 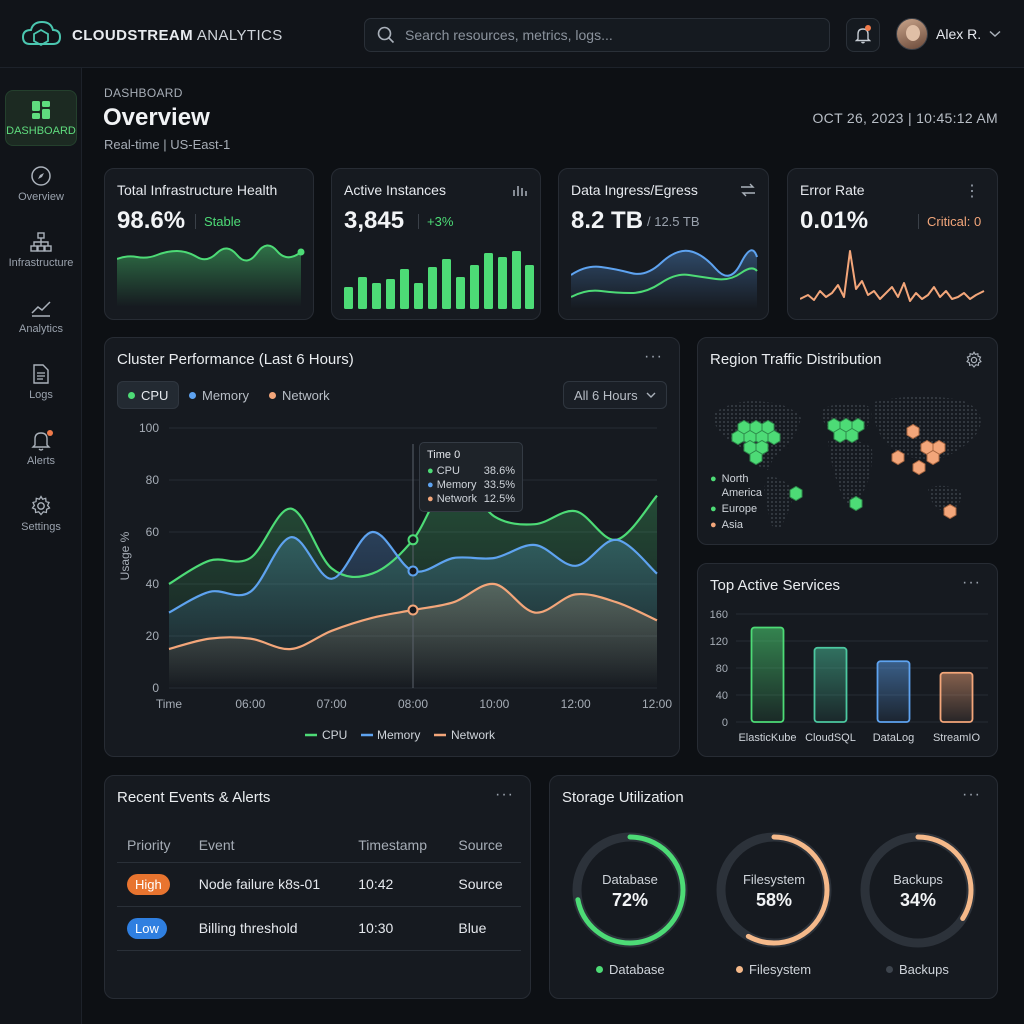 I want to click on table-row: Low Billing threshold 10:30 Blue, so click(x=319, y=928).